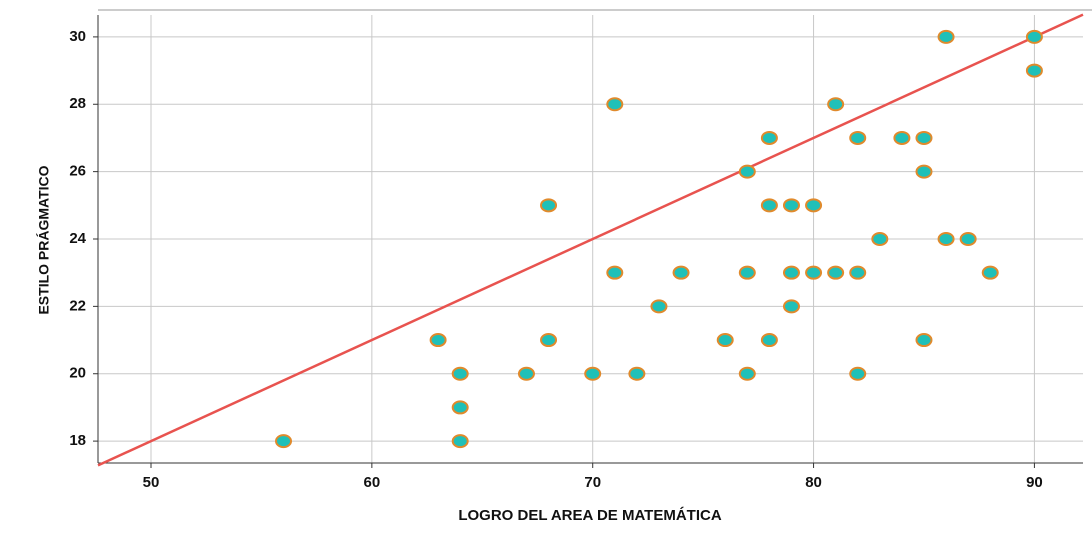  I want to click on y-tick-label: 20, so click(77, 373).